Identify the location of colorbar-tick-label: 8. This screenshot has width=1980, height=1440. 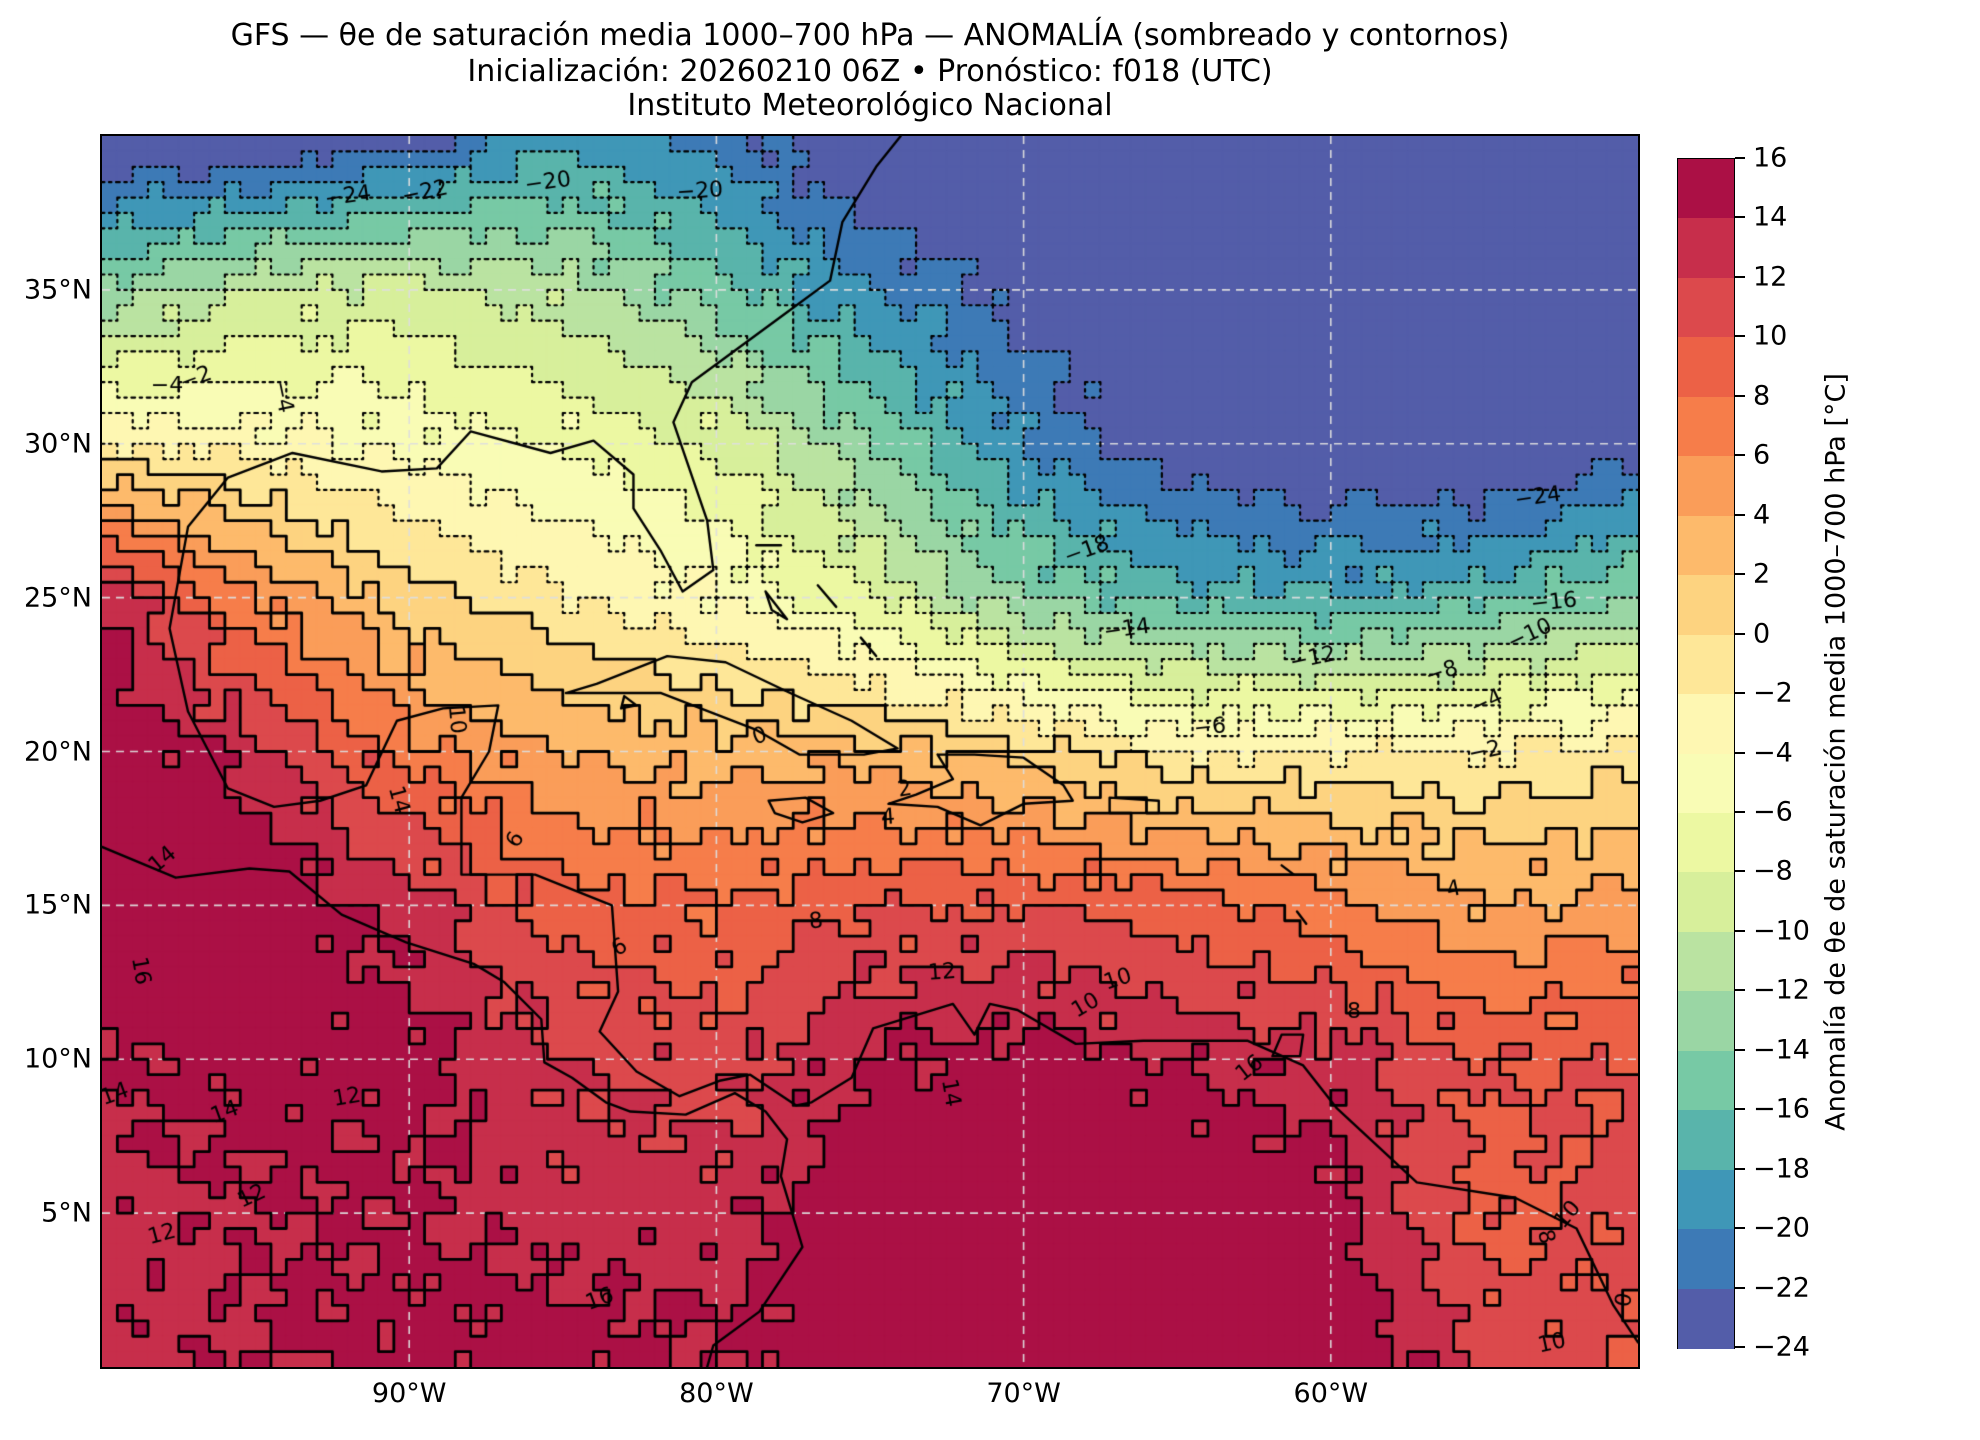
(1762, 396).